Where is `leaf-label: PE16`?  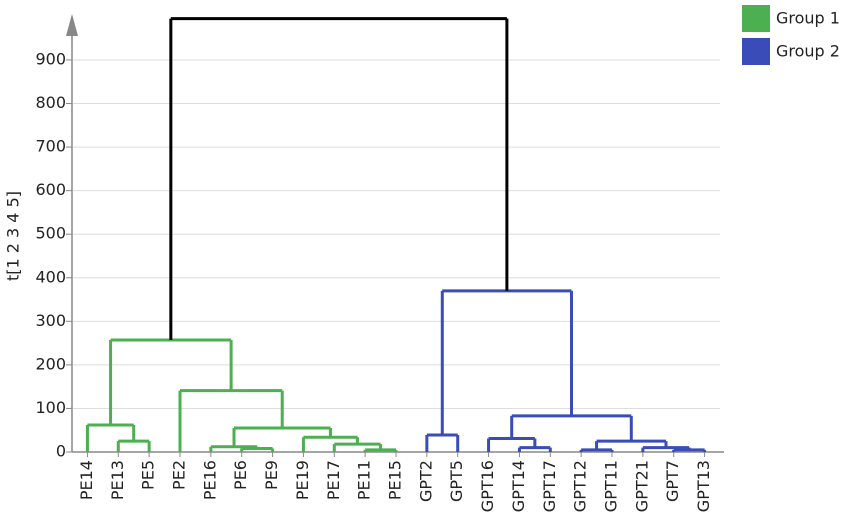
leaf-label: PE16 is located at coordinates (209, 480).